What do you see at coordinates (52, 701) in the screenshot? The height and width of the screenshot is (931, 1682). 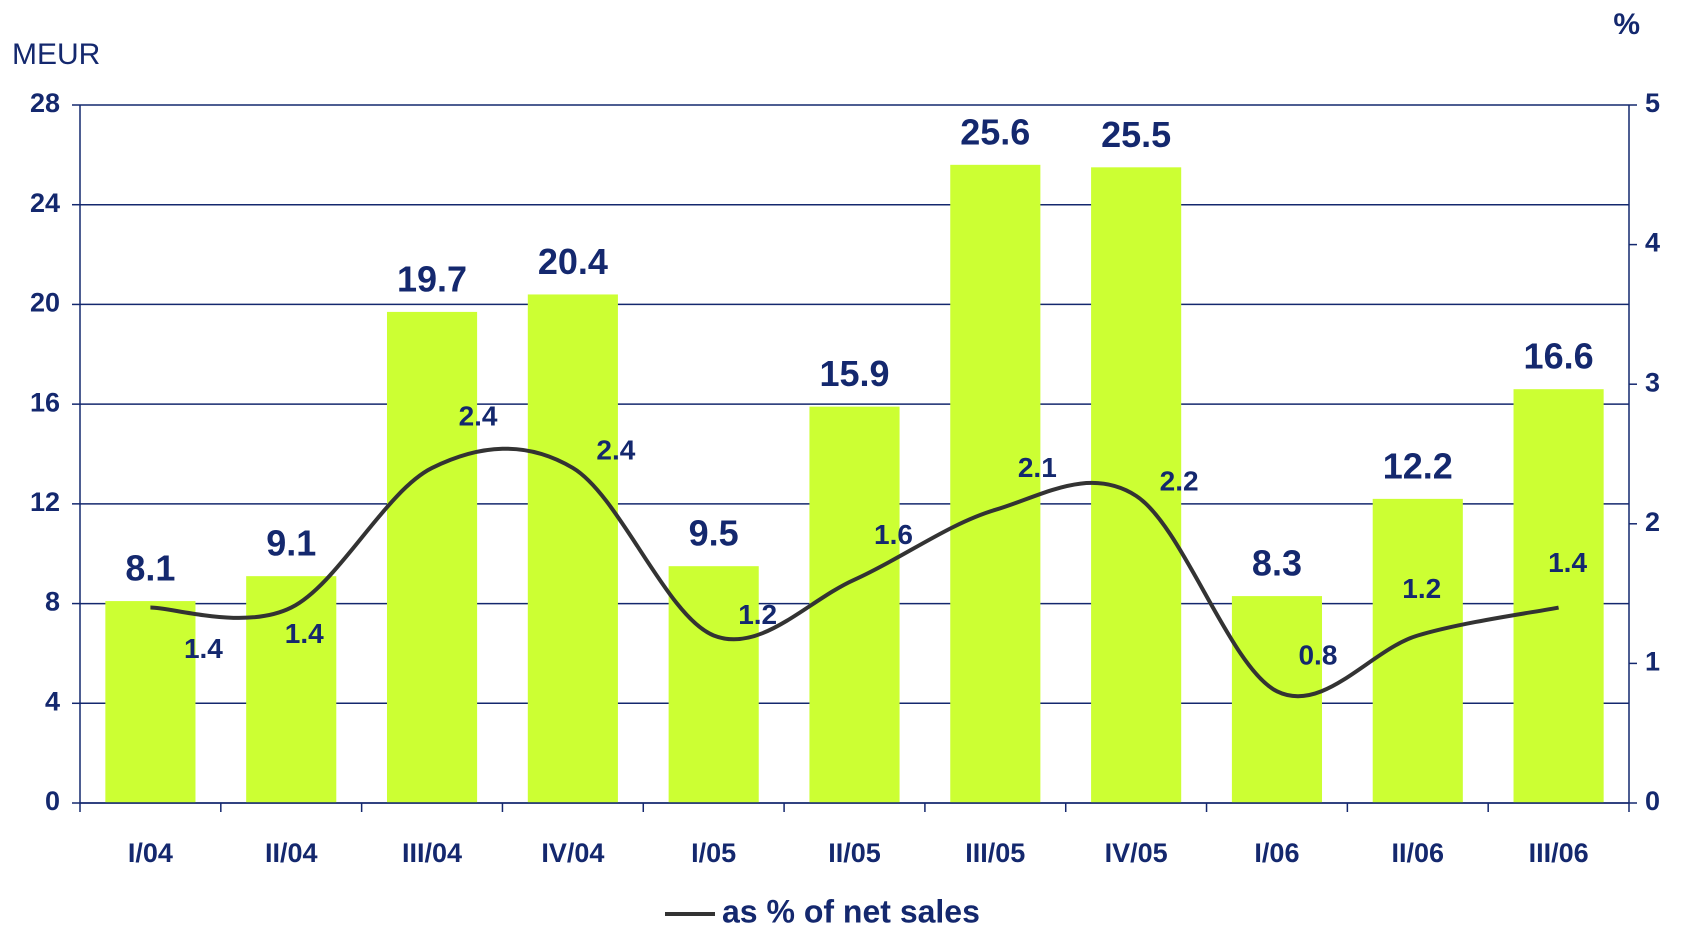 I see `y-tick-label: 4` at bounding box center [52, 701].